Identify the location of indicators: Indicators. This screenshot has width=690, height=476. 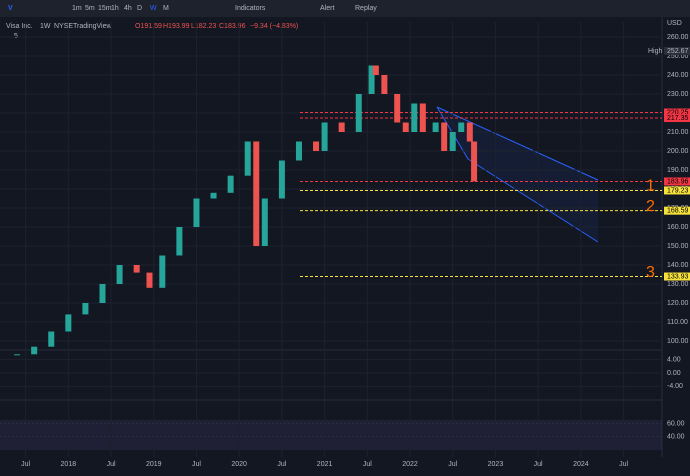
(250, 8).